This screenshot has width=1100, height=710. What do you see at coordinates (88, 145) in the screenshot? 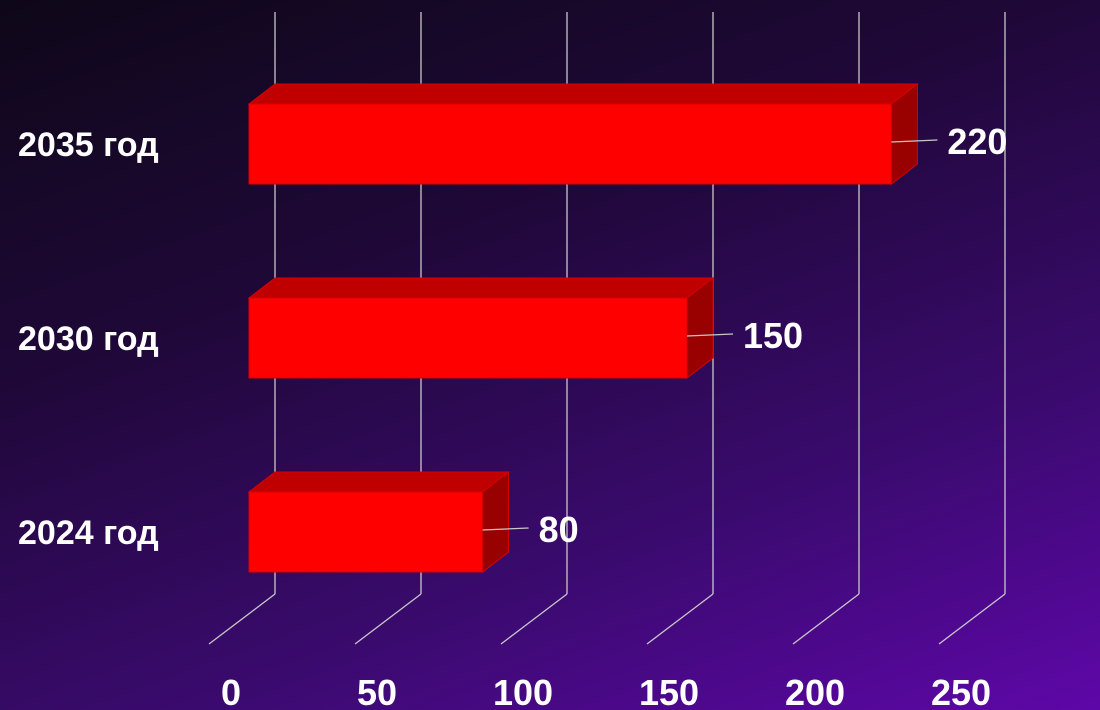
I see `category-label: 2035 год` at bounding box center [88, 145].